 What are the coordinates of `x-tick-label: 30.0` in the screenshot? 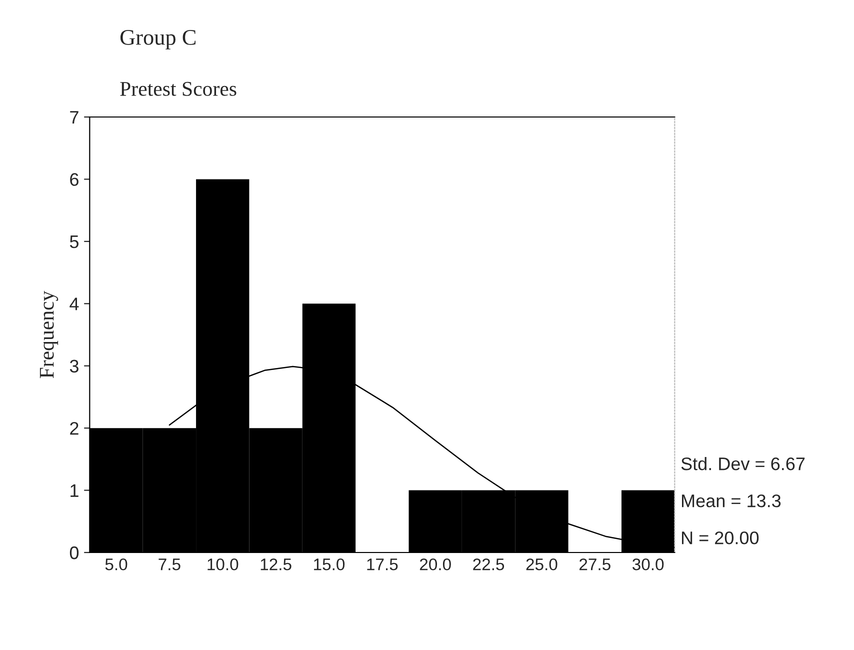 It's located at (648, 564).